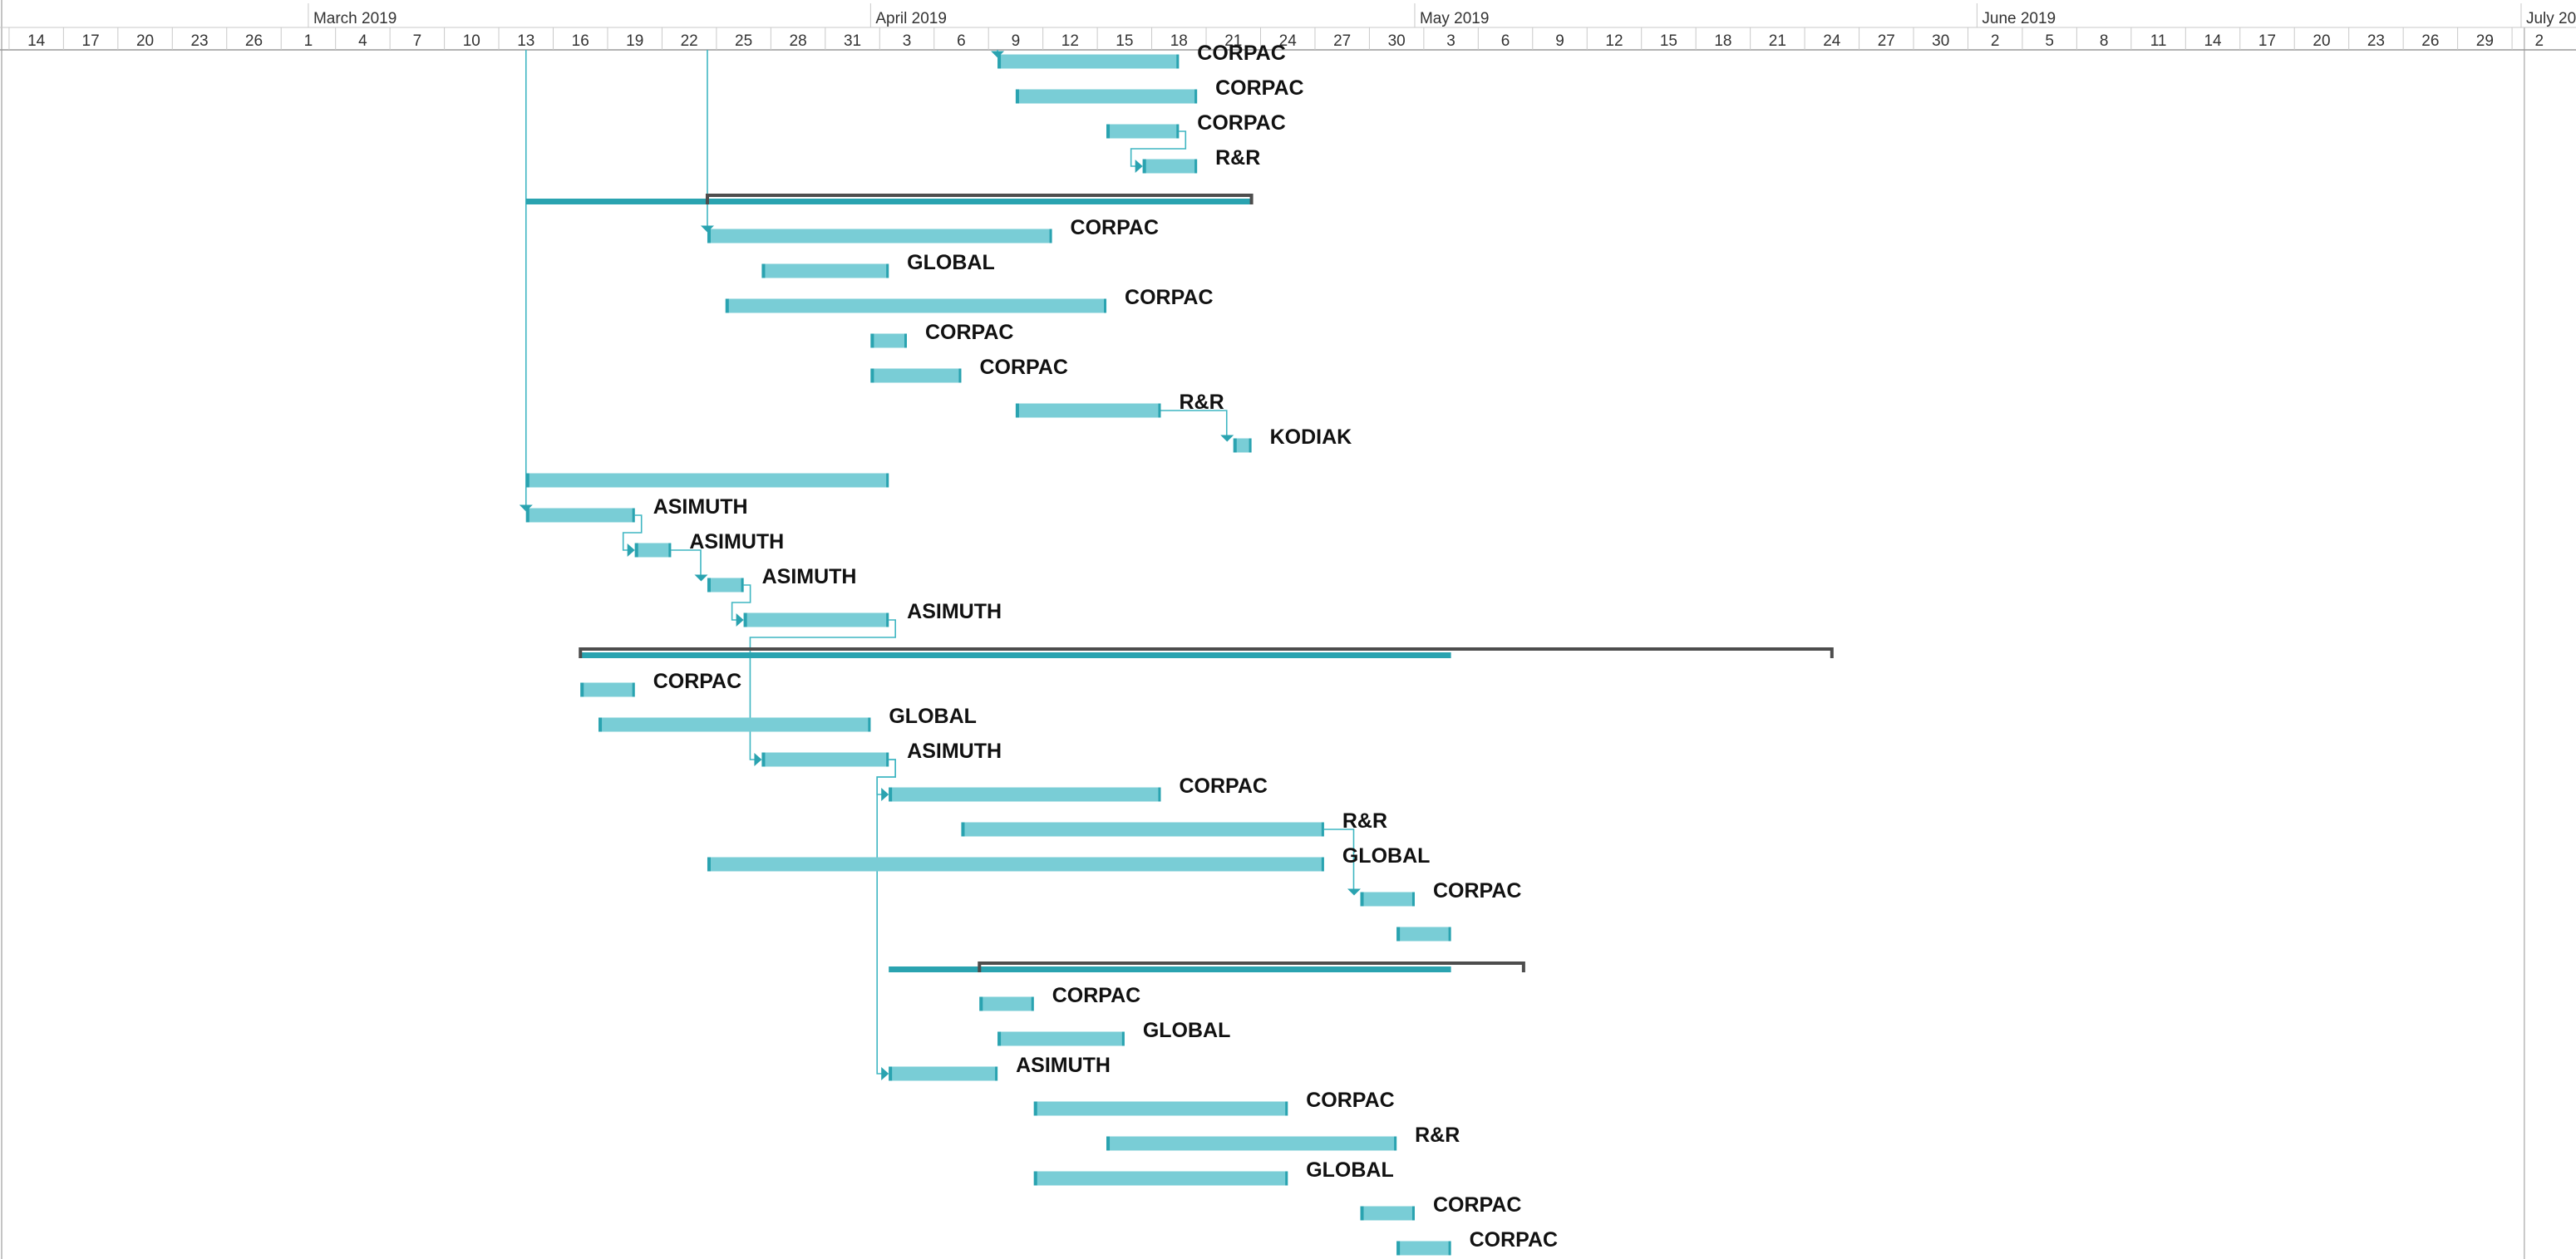 The image size is (2576, 1259). What do you see at coordinates (1886, 41) in the screenshot?
I see `day-tick-label: 27` at bounding box center [1886, 41].